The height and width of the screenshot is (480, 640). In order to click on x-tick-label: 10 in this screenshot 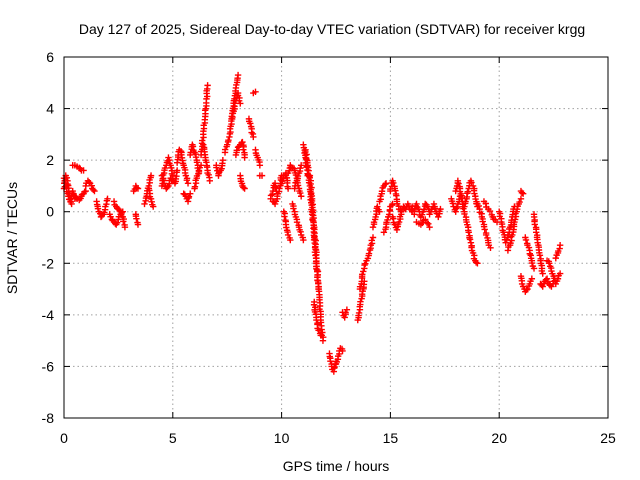, I will do `click(282, 438)`.